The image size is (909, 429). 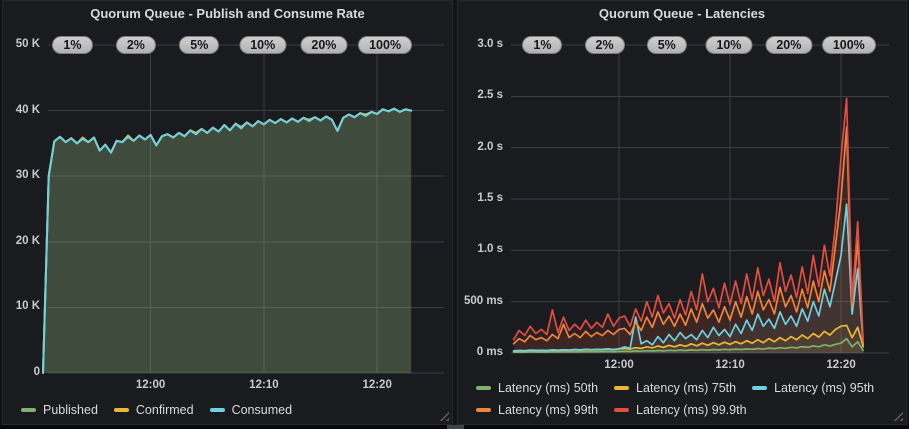 I want to click on legend-label: Latency (ms) 99.9th, so click(x=691, y=409).